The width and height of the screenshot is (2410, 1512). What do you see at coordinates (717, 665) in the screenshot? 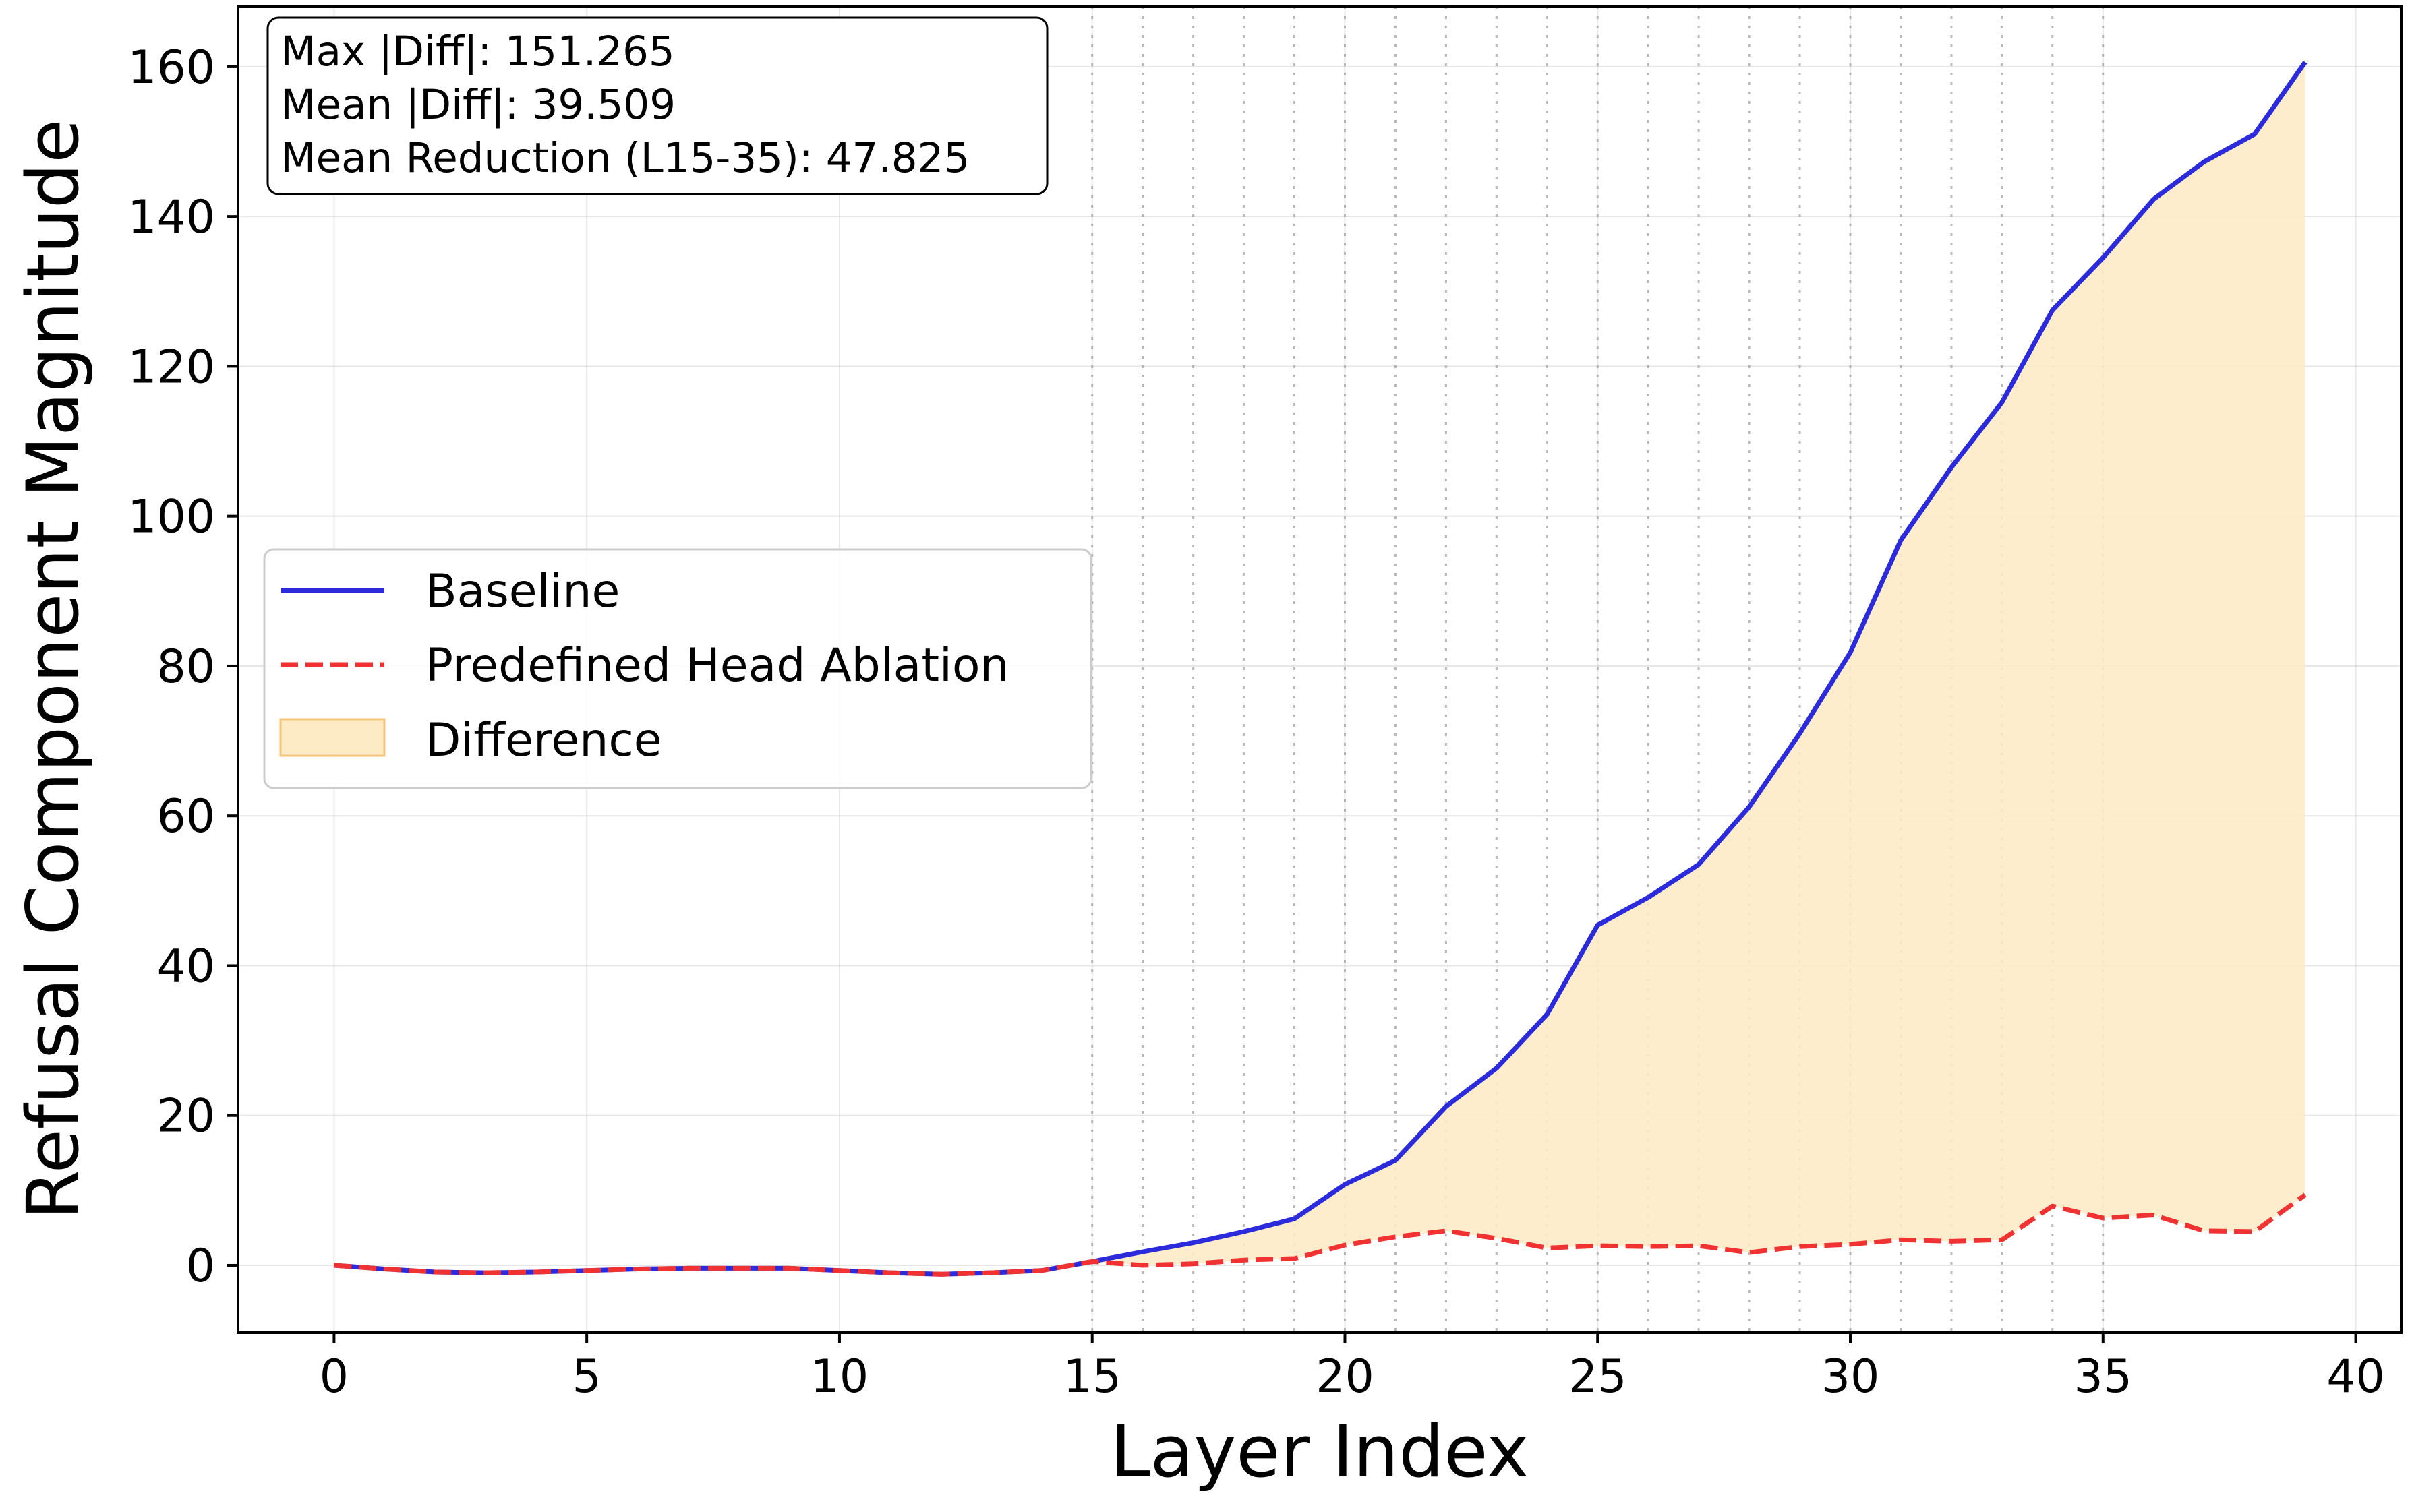
I see `legend-label-ablation: Predefined Head Ablation` at bounding box center [717, 665].